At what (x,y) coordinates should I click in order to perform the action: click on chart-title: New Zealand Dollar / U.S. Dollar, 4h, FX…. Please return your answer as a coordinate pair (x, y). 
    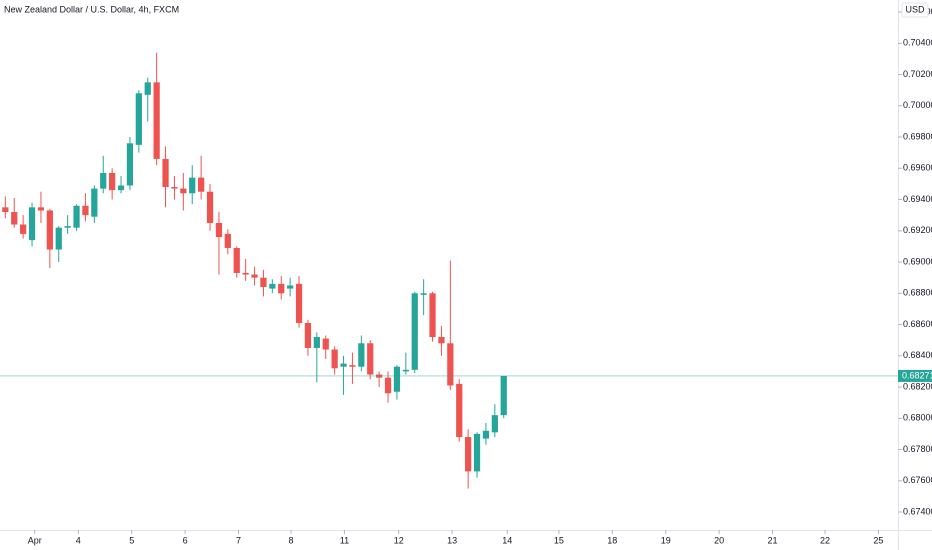
    Looking at the image, I should click on (91, 9).